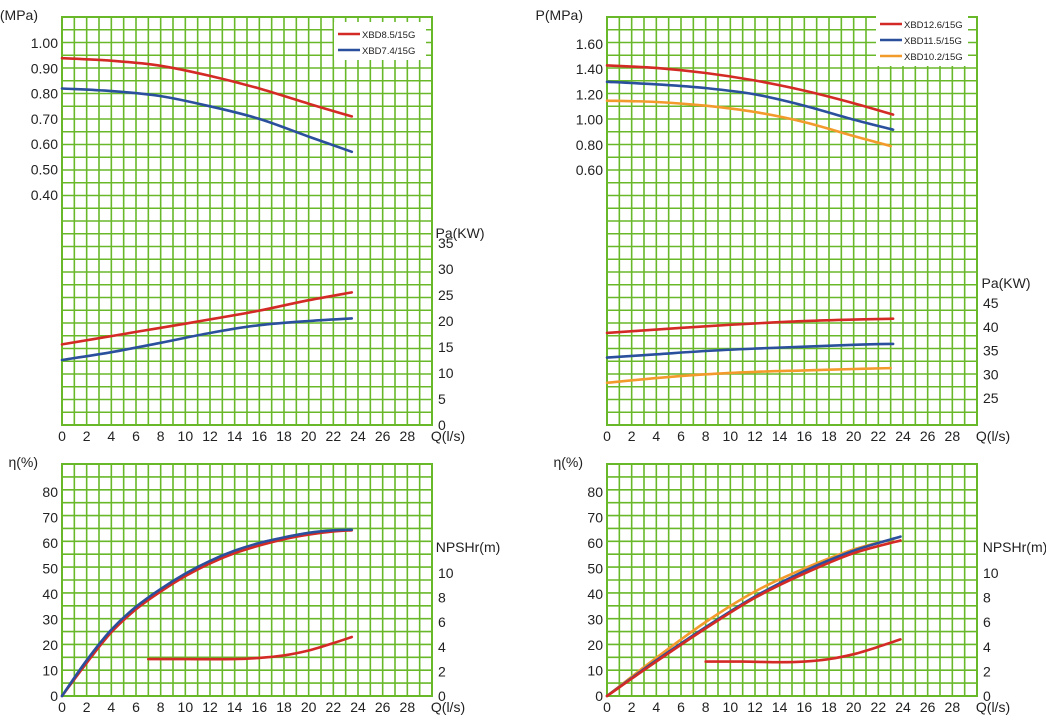 The image size is (1046, 726). Describe the element at coordinates (991, 573) in the screenshot. I see `right-tick-label: 10` at that location.